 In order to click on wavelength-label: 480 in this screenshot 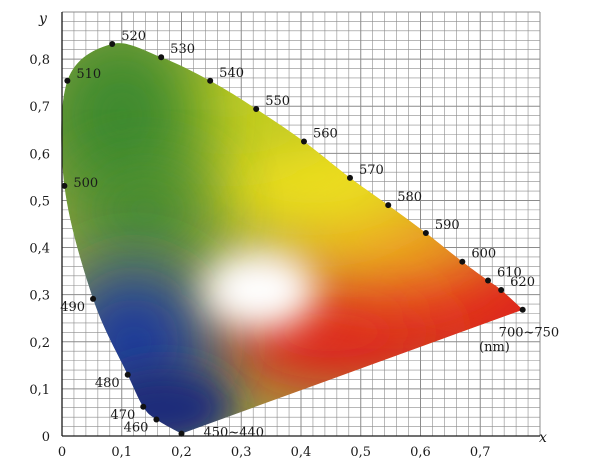, I will do `click(107, 383)`.